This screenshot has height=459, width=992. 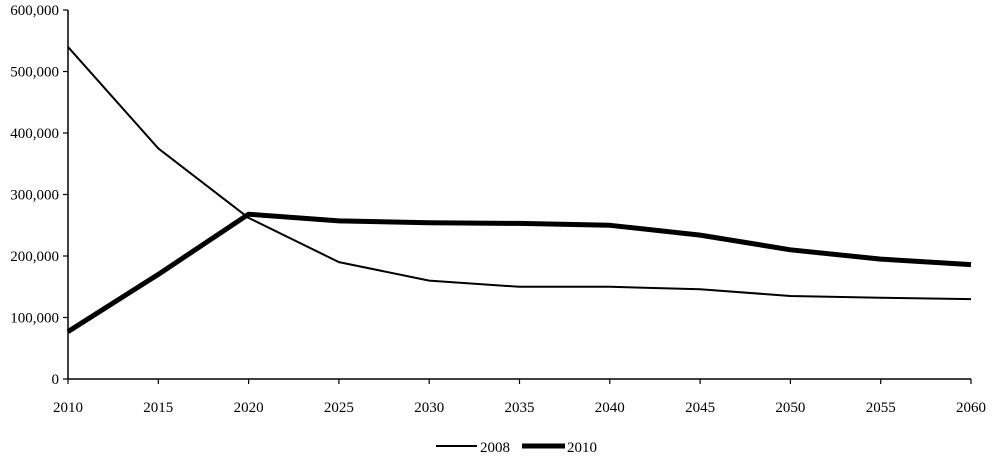 What do you see at coordinates (34, 11) in the screenshot?
I see `y-tick-label: 600,000` at bounding box center [34, 11].